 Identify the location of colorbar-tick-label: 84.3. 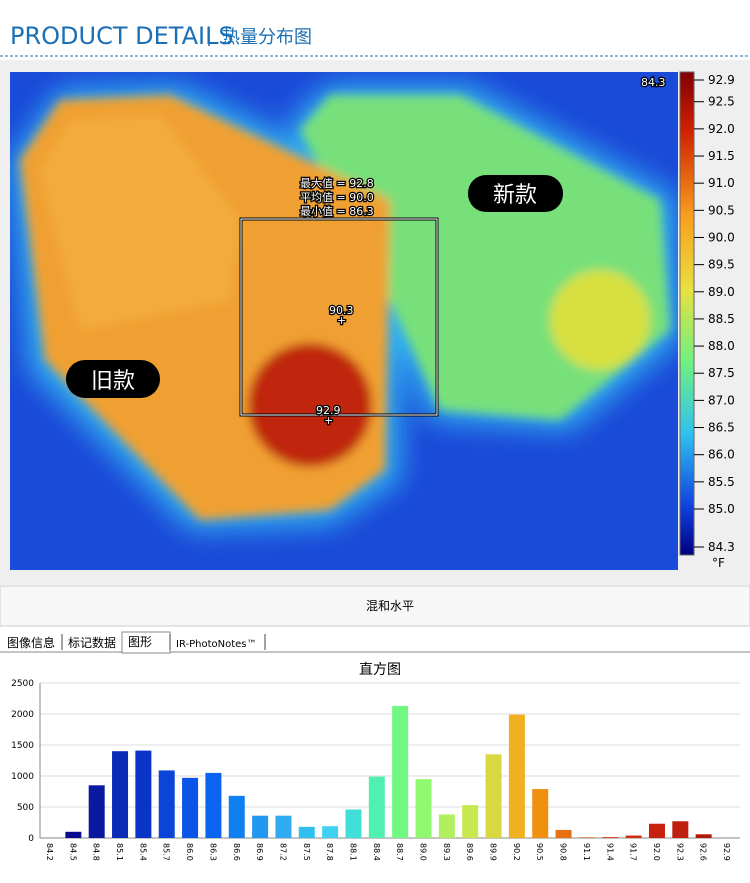
(721, 547).